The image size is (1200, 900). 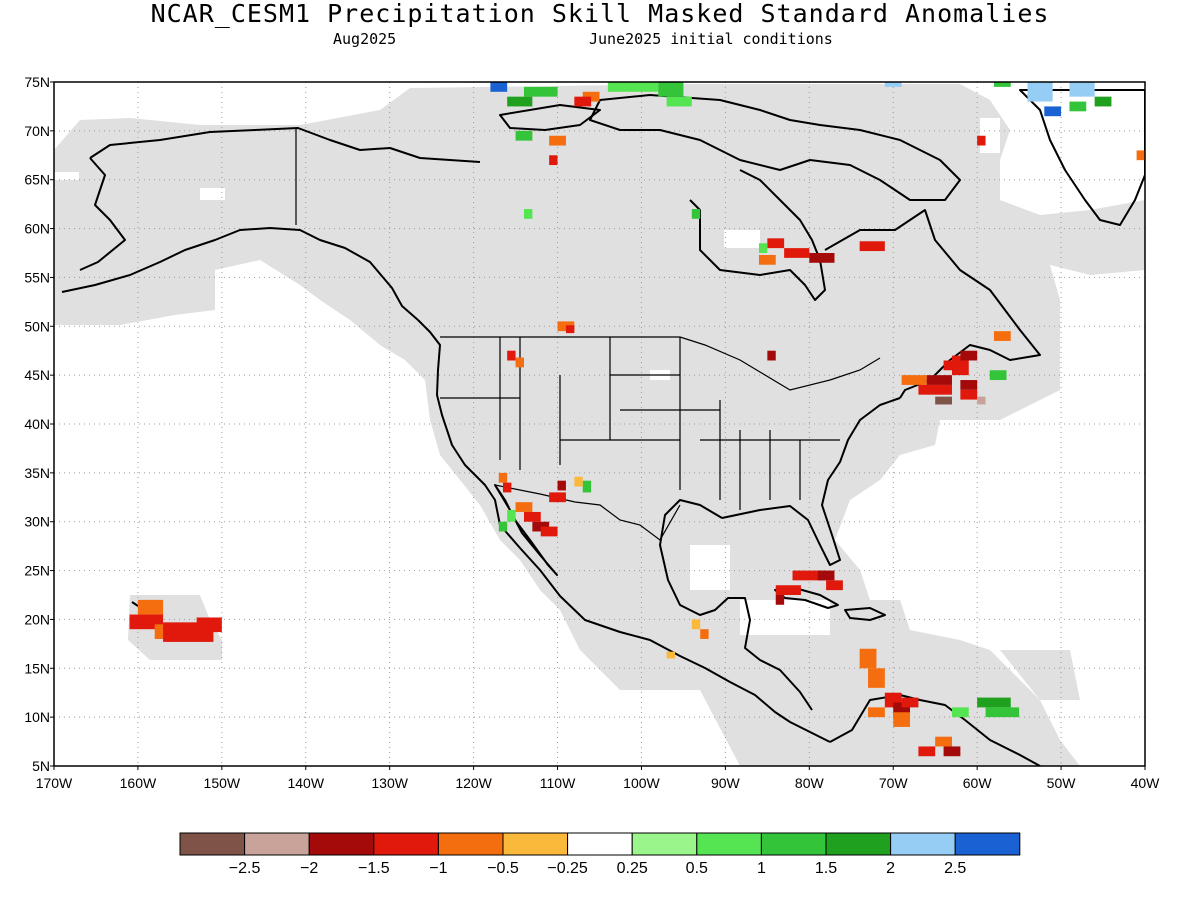 I want to click on lon-label: 100W, so click(x=641, y=783).